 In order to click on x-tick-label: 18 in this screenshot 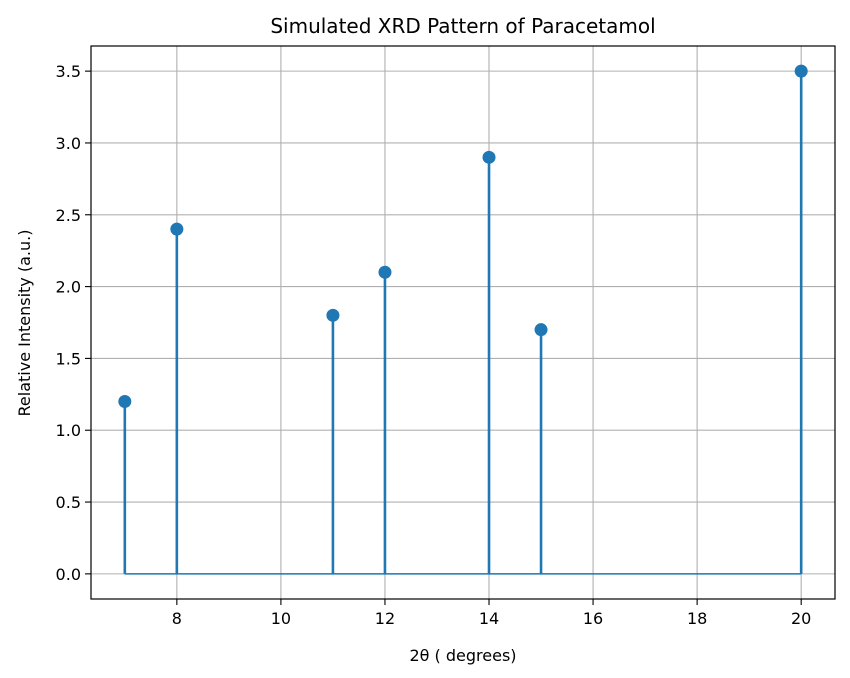, I will do `click(697, 618)`.